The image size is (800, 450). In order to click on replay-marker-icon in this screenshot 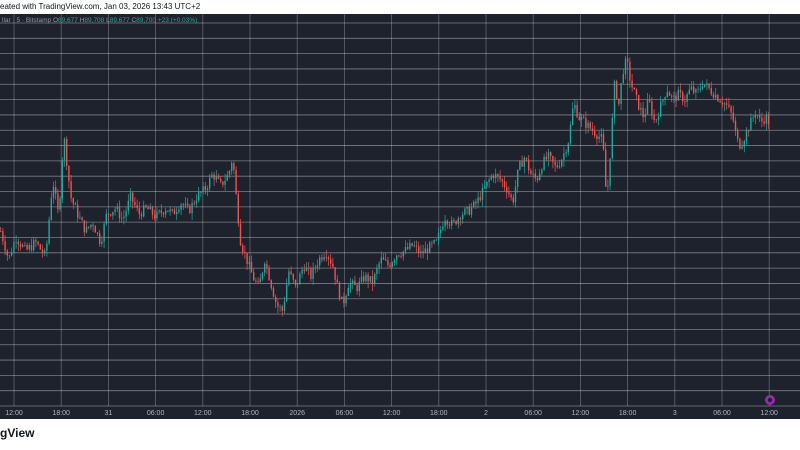, I will do `click(770, 400)`.